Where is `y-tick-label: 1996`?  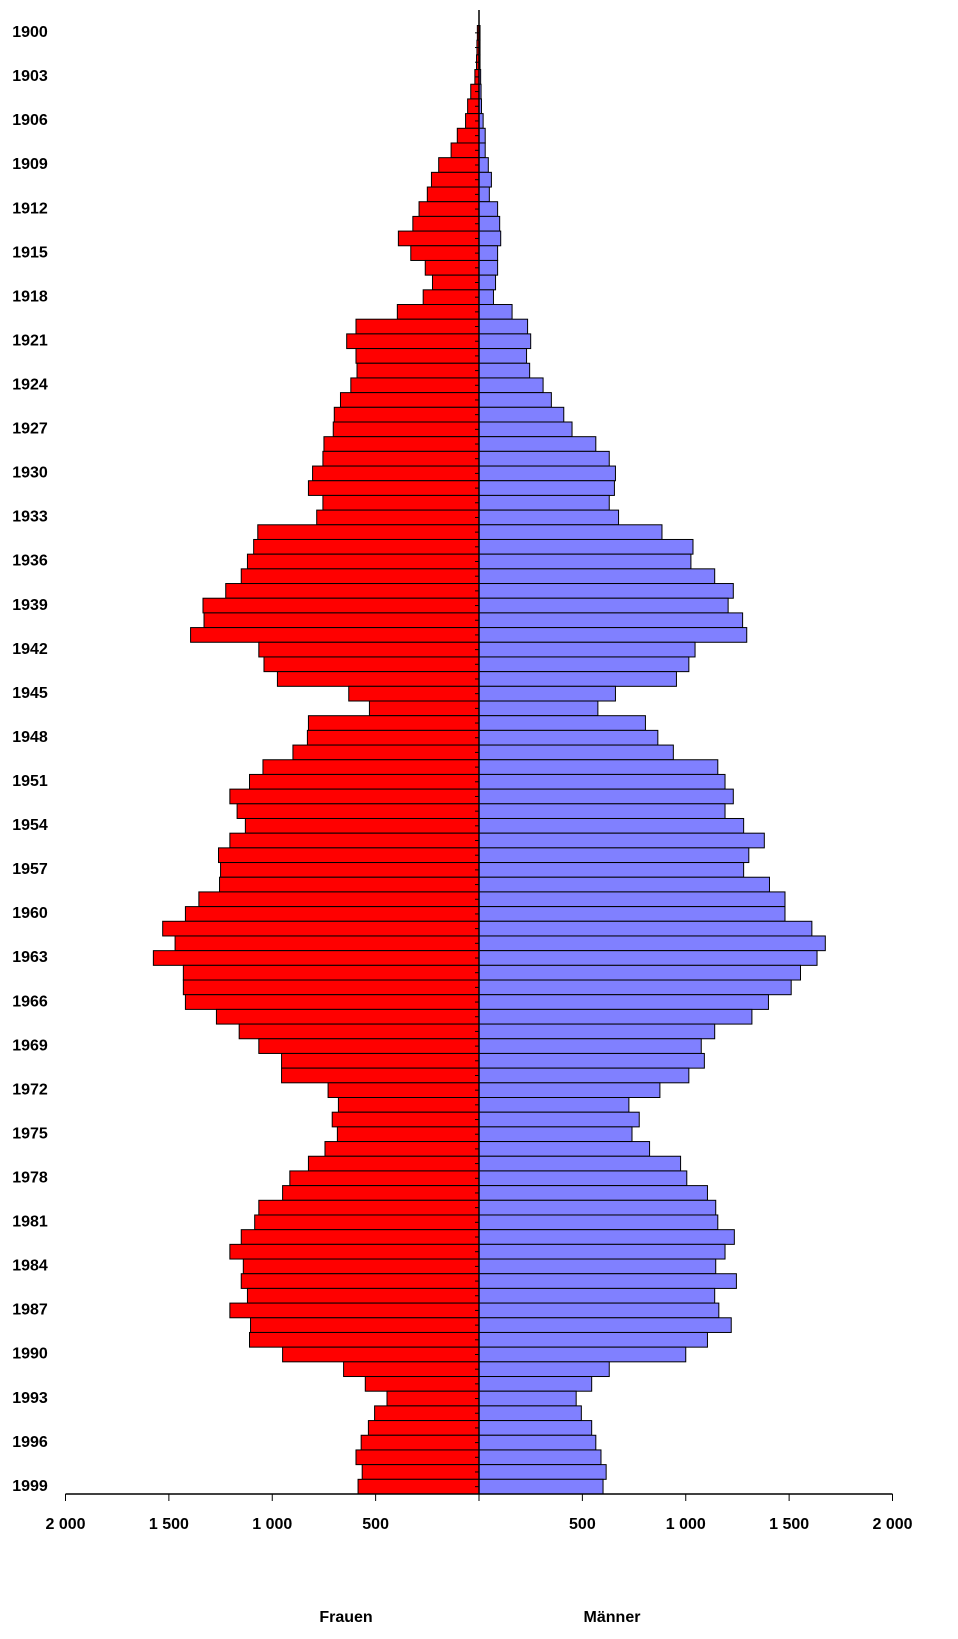 y-tick-label: 1996 is located at coordinates (30, 1442).